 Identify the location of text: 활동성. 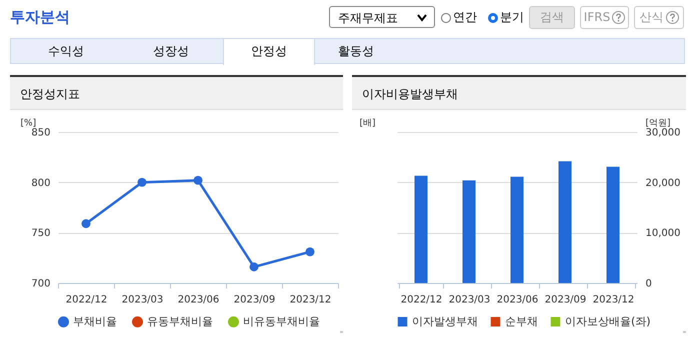
(356, 51).